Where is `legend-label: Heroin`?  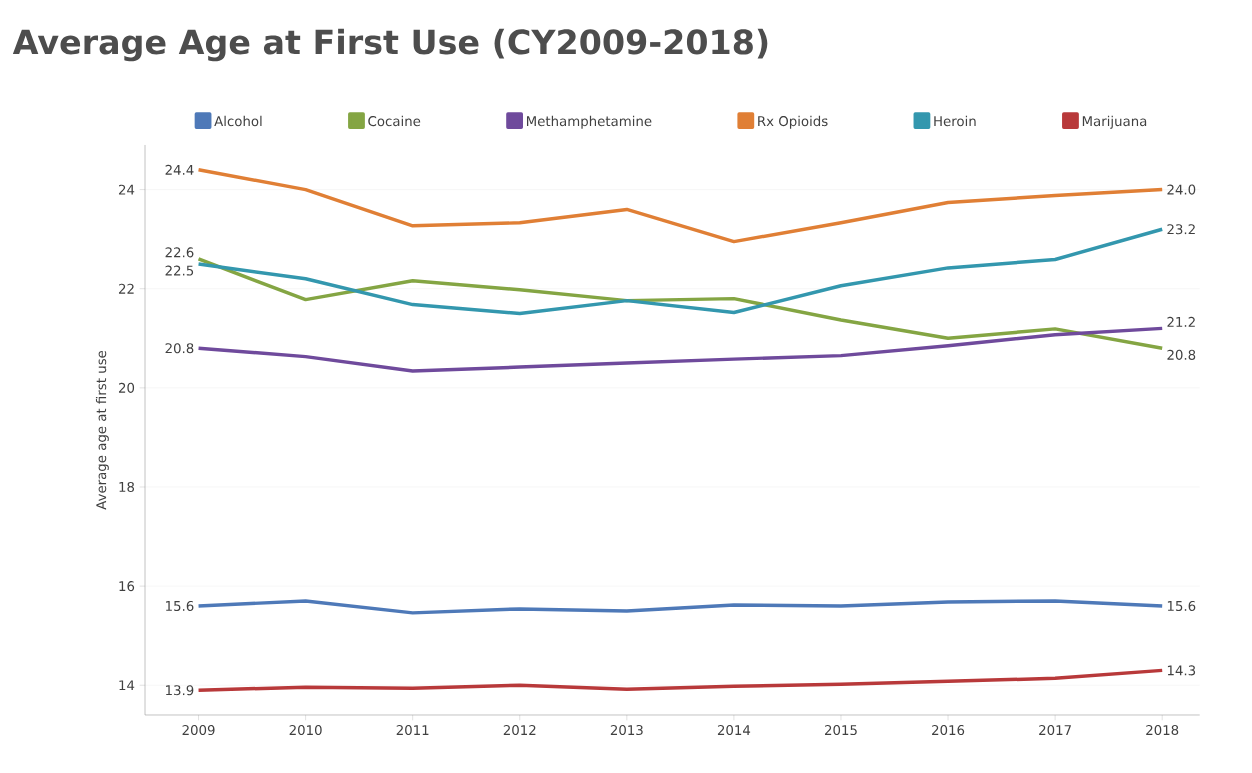 legend-label: Heroin is located at coordinates (955, 121).